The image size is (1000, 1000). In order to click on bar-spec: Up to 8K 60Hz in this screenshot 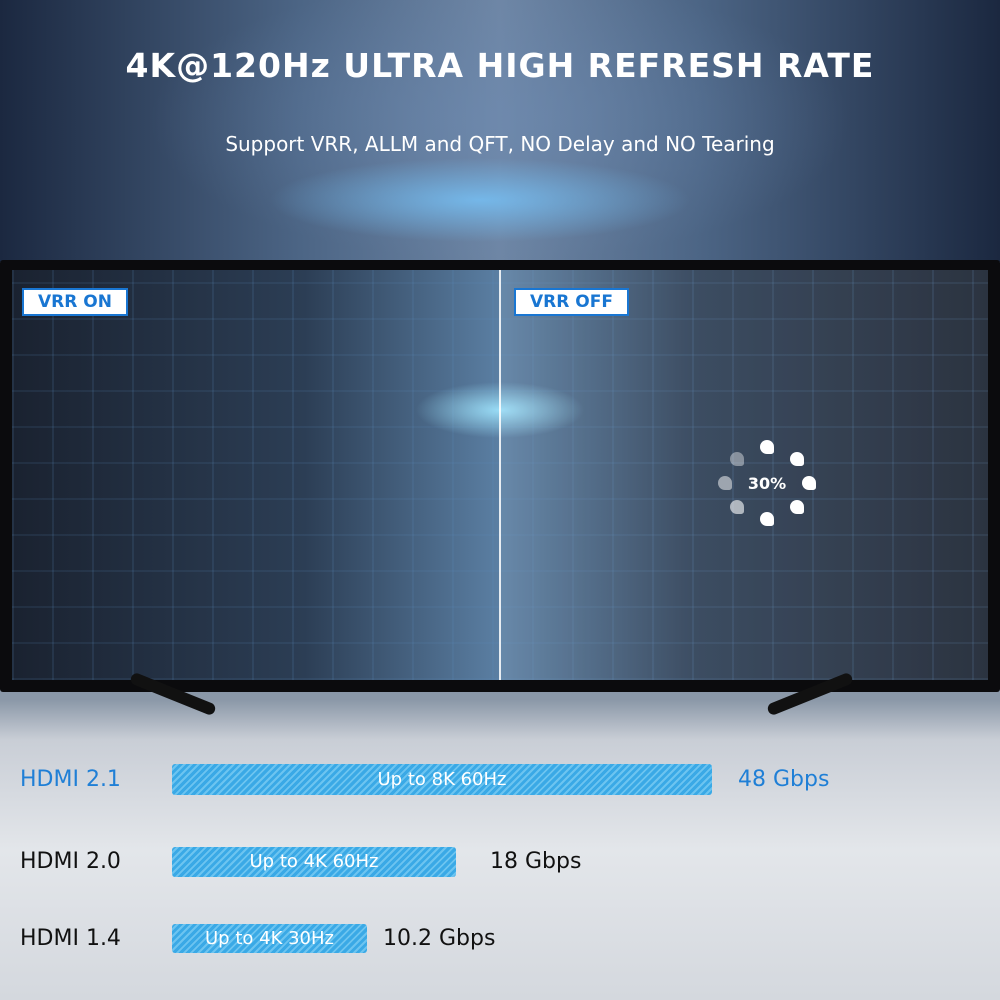, I will do `click(442, 779)`.